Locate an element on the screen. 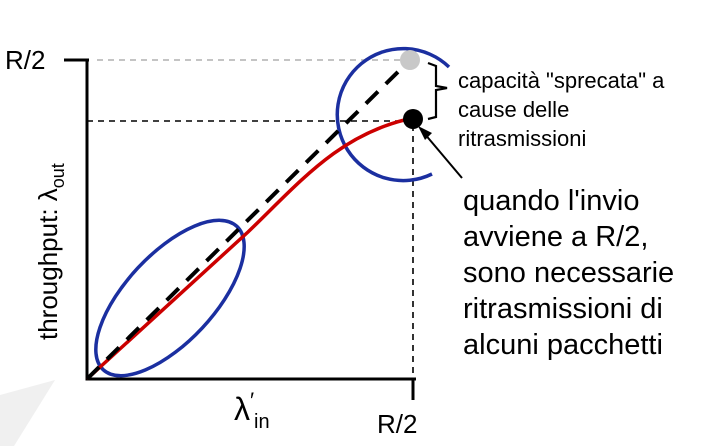 Image resolution: width=709 pixels, height=446 pixels. low-load-ellipse is located at coordinates (170, 298).